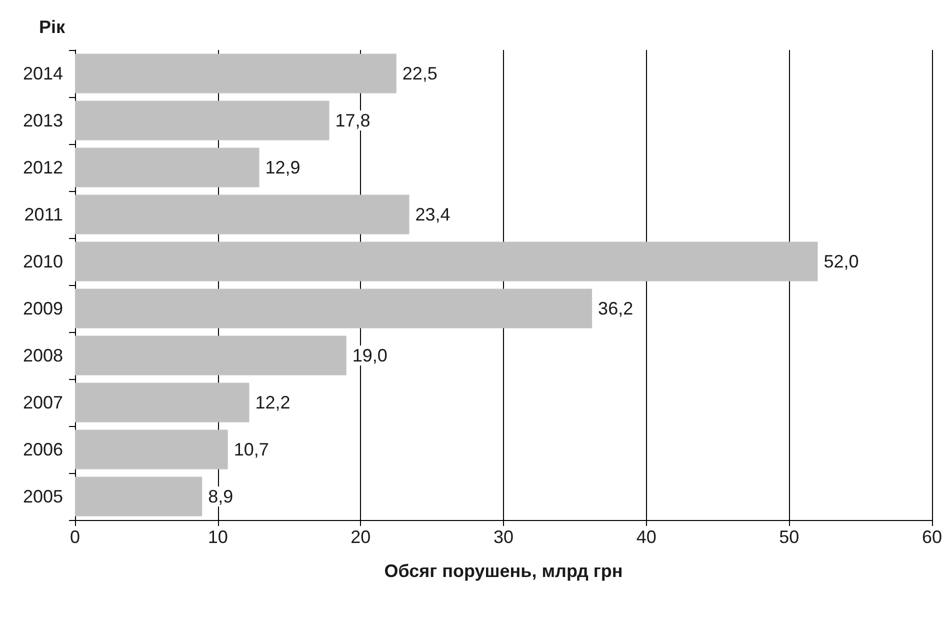  Describe the element at coordinates (221, 496) in the screenshot. I see `data-label: 8,9` at that location.